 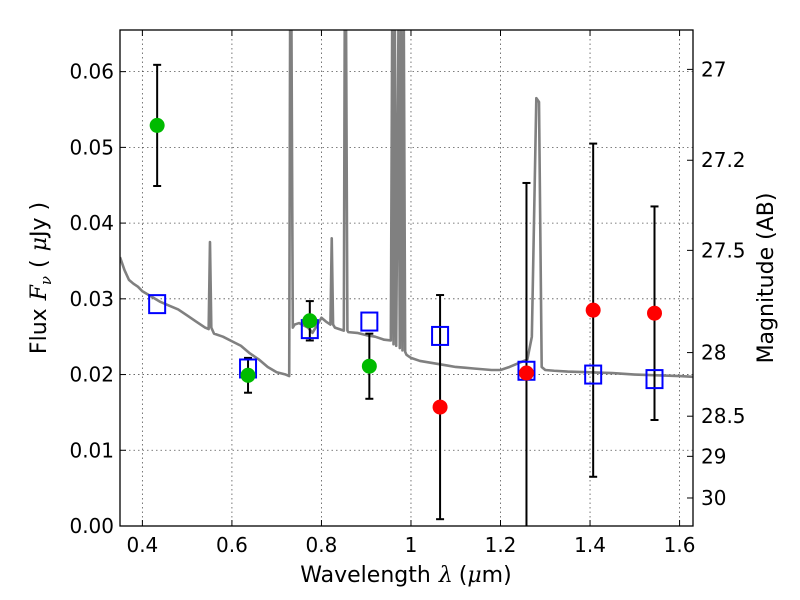 I want to click on y-axis-title-unit-mu: μ, so click(x=39, y=244).